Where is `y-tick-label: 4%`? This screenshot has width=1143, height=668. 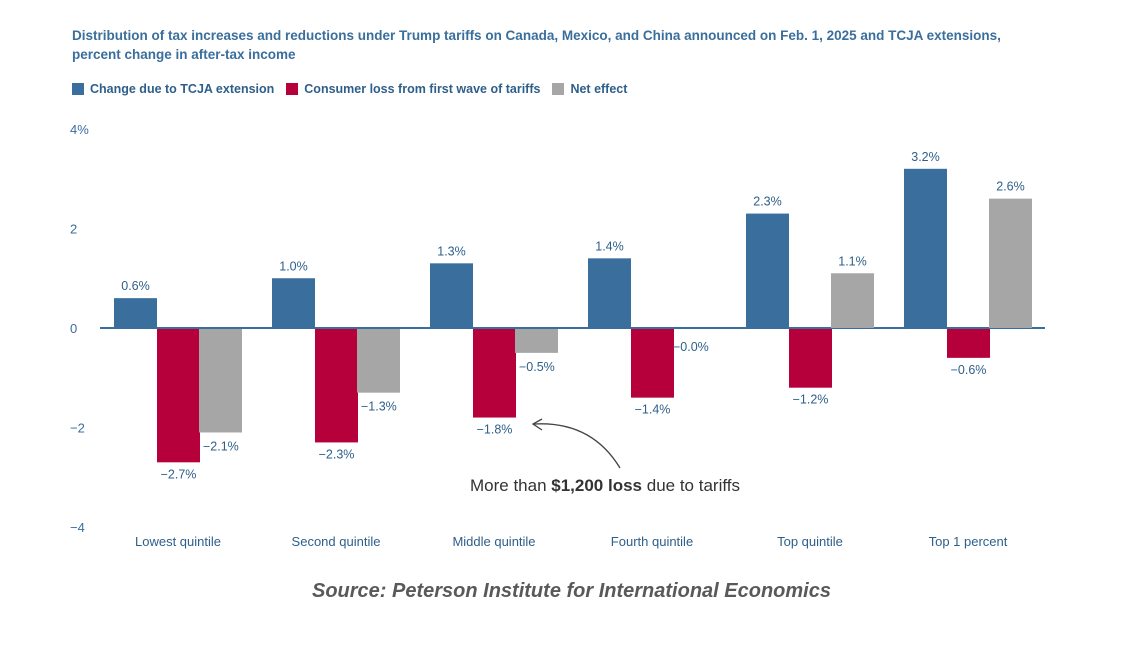
y-tick-label: 4% is located at coordinates (79, 129).